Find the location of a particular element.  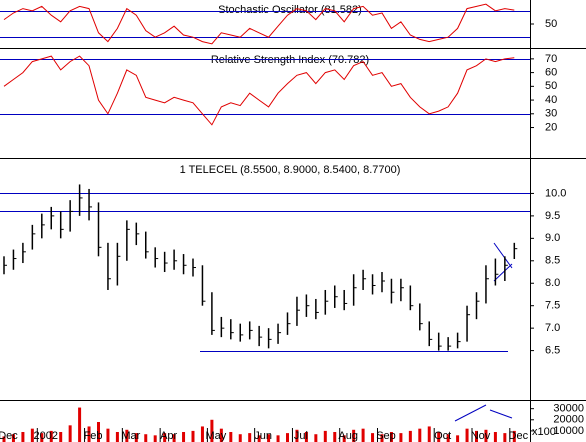

x-tick-label: 2002 is located at coordinates (46, 436).